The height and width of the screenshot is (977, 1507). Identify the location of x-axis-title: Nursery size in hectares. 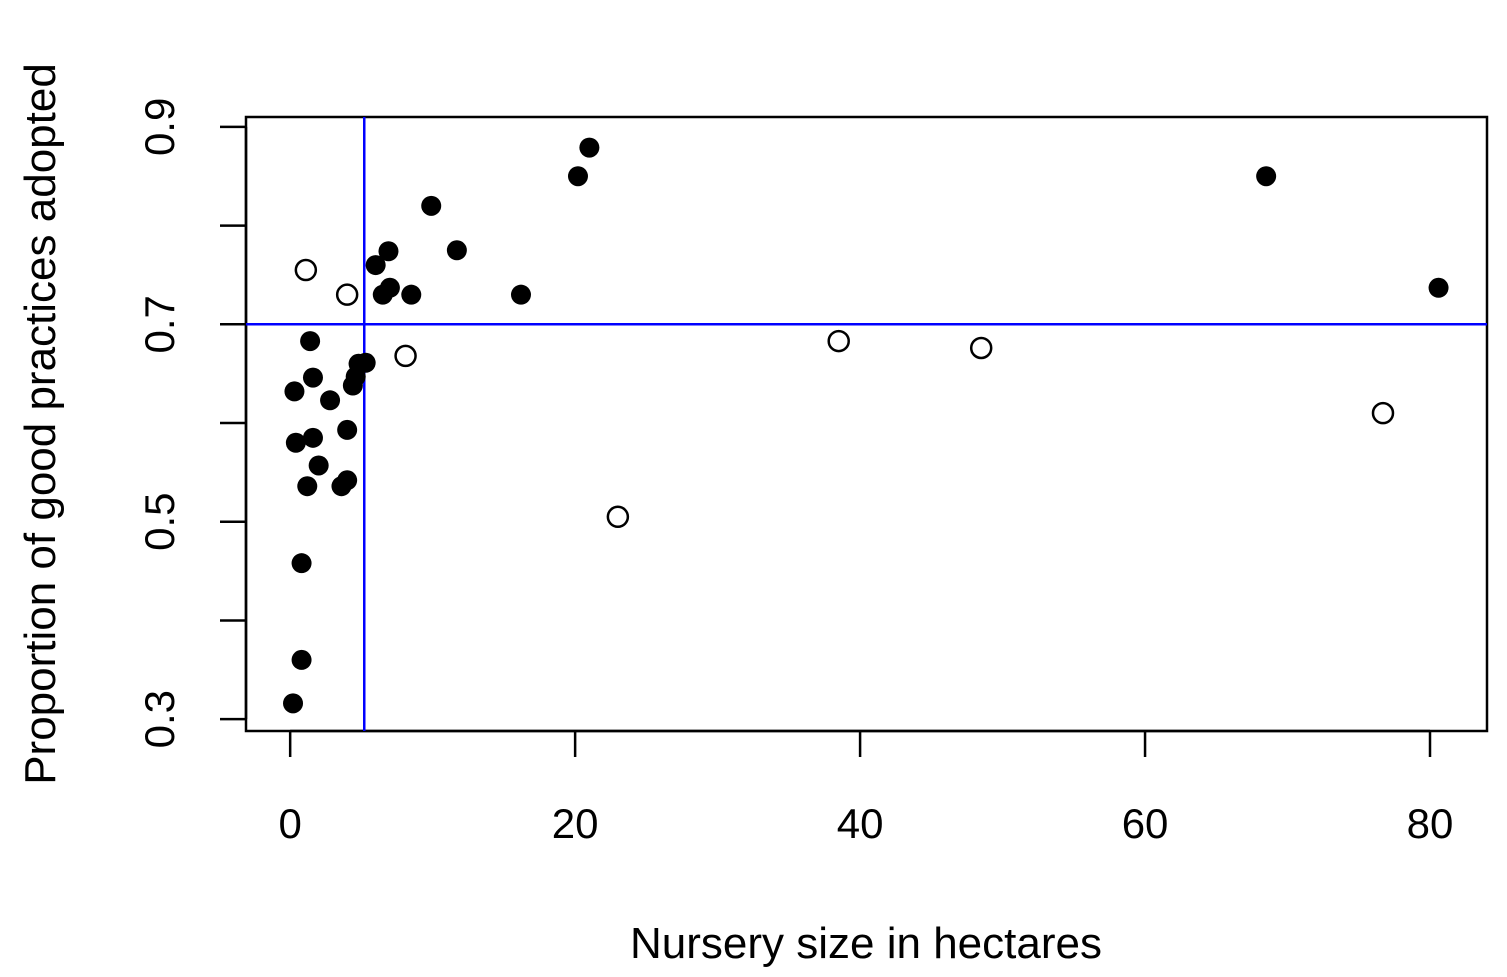
(866, 943).